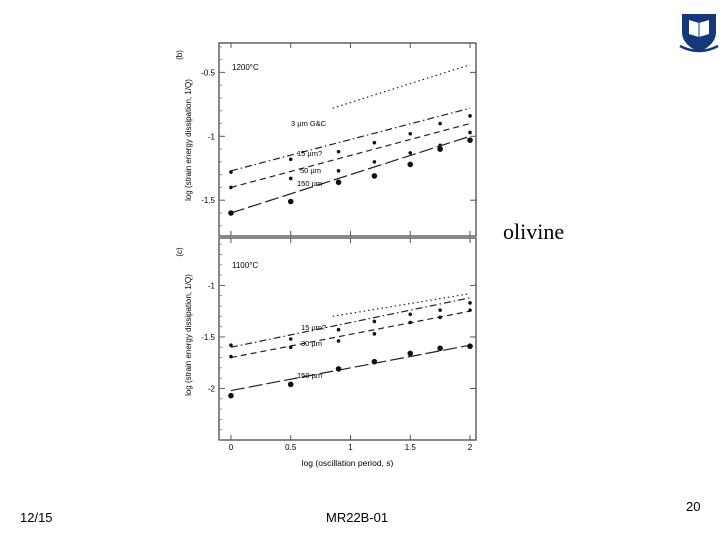 This screenshot has width=720, height=540. I want to click on series-3-m-g-c: 3 µm G&C, so click(380, 96).